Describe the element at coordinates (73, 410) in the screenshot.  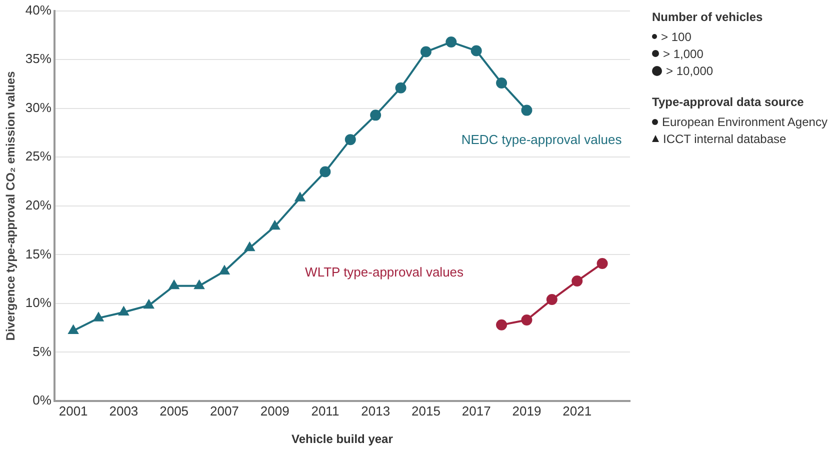
I see `x-tick-label: 2001` at that location.